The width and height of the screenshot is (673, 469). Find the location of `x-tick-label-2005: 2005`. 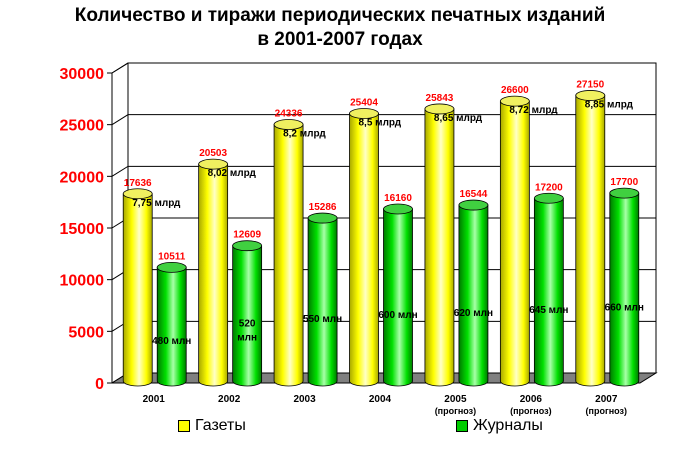

x-tick-label-2005: 2005 is located at coordinates (455, 399).